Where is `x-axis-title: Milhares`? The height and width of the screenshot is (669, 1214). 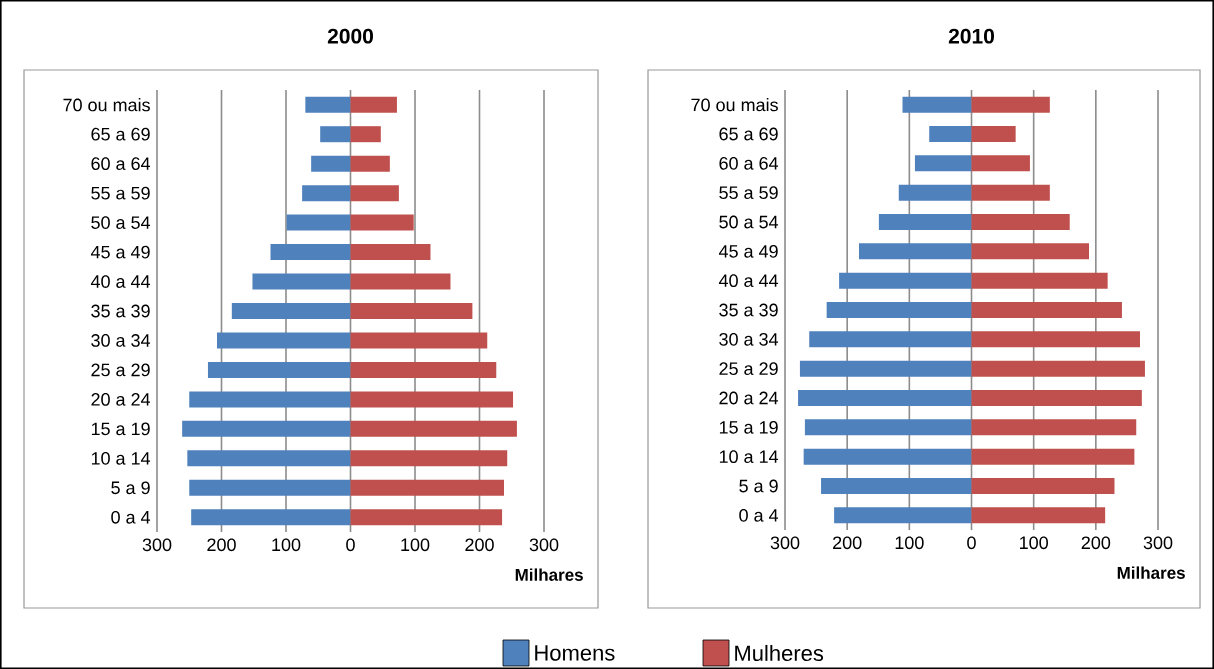 x-axis-title: Milhares is located at coordinates (549, 574).